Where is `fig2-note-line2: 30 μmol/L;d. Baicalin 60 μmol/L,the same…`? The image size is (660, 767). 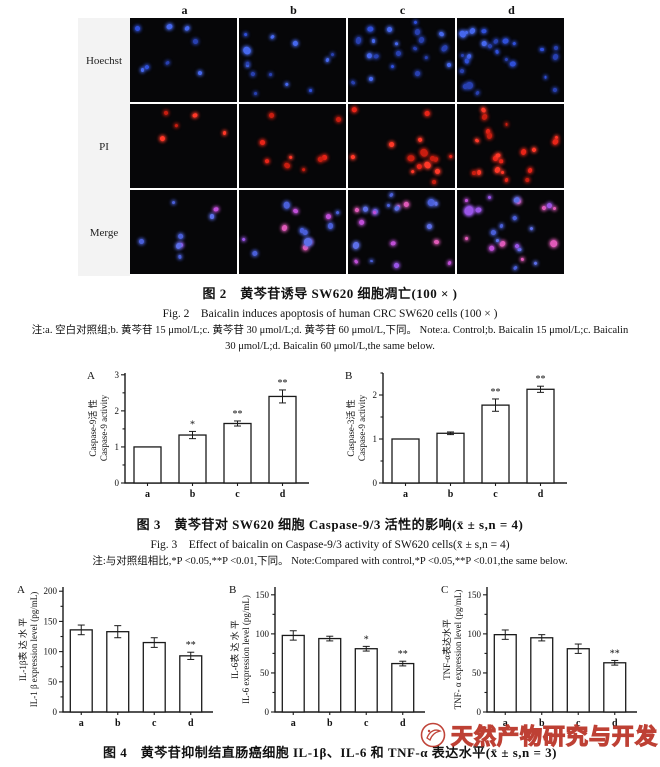 fig2-note-line2: 30 μmol/L;d. Baicalin 60 μmol/L,the same… is located at coordinates (330, 346).